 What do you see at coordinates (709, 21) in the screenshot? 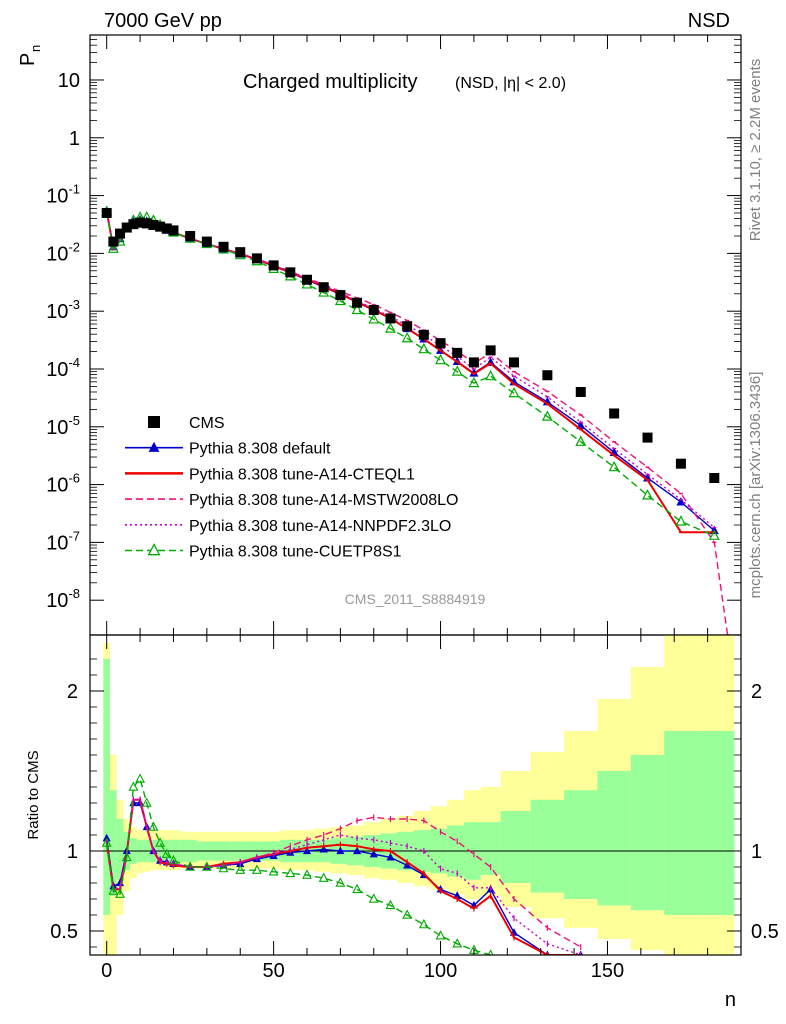
I see `header-process-label: NSD` at bounding box center [709, 21].